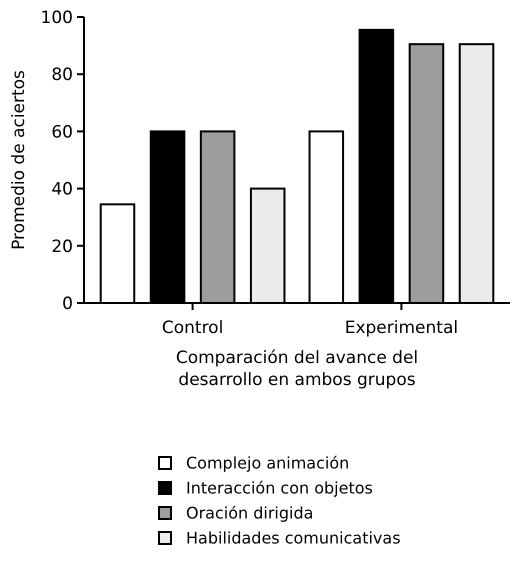 The width and height of the screenshot is (512, 569). What do you see at coordinates (56, 18) in the screenshot?
I see `y-tick-label: 100` at bounding box center [56, 18].